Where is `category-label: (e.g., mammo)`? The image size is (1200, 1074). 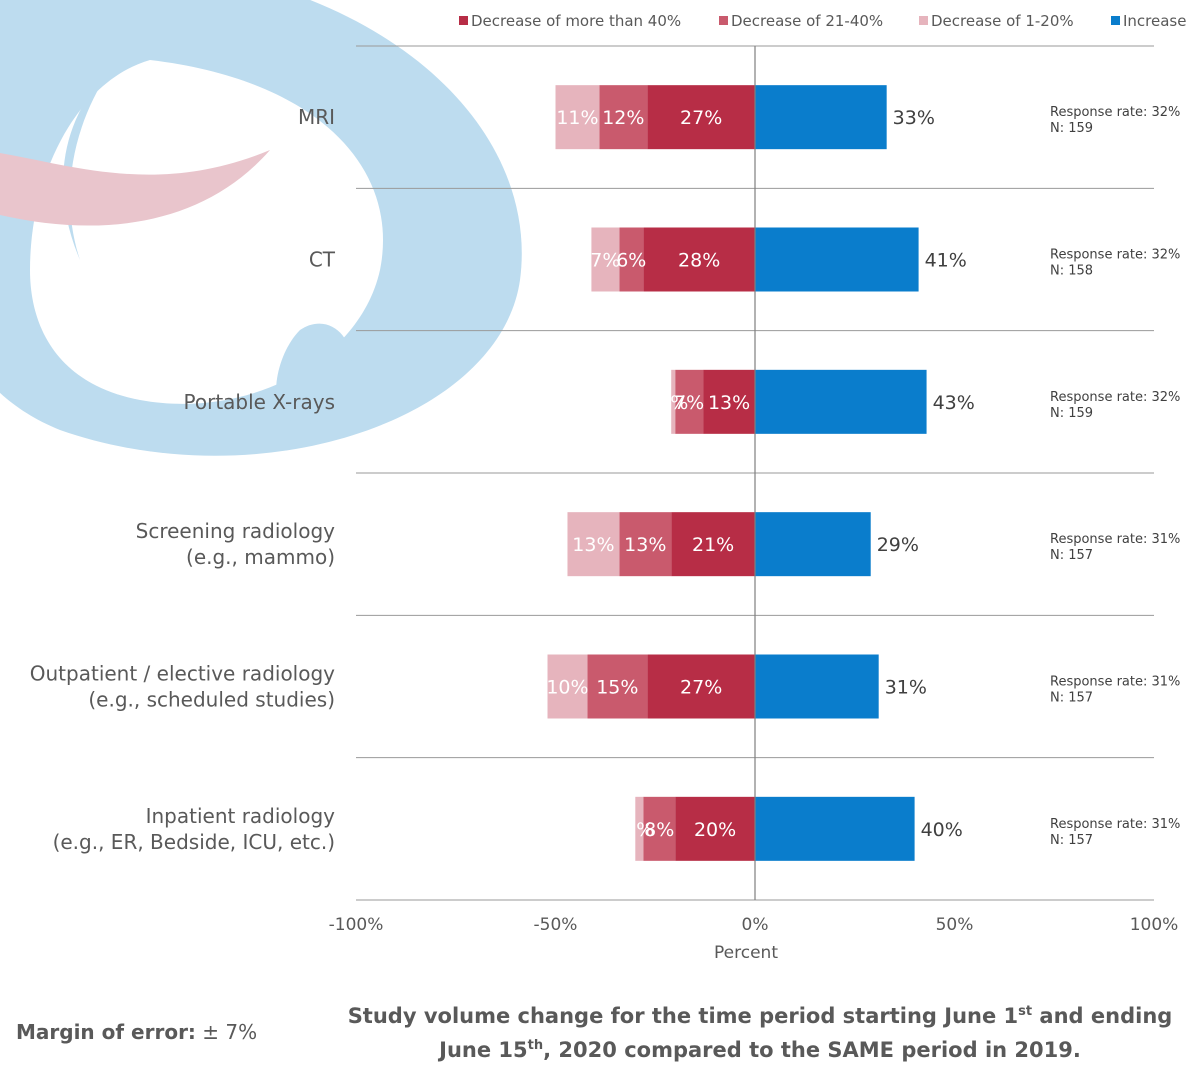 category-label: (e.g., mammo) is located at coordinates (260, 557).